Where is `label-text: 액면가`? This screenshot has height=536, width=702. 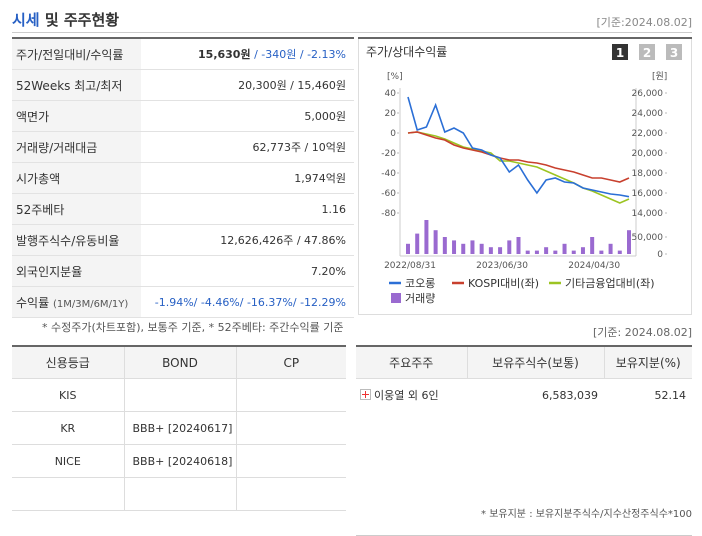
label-text: 액면가 is located at coordinates (33, 116).